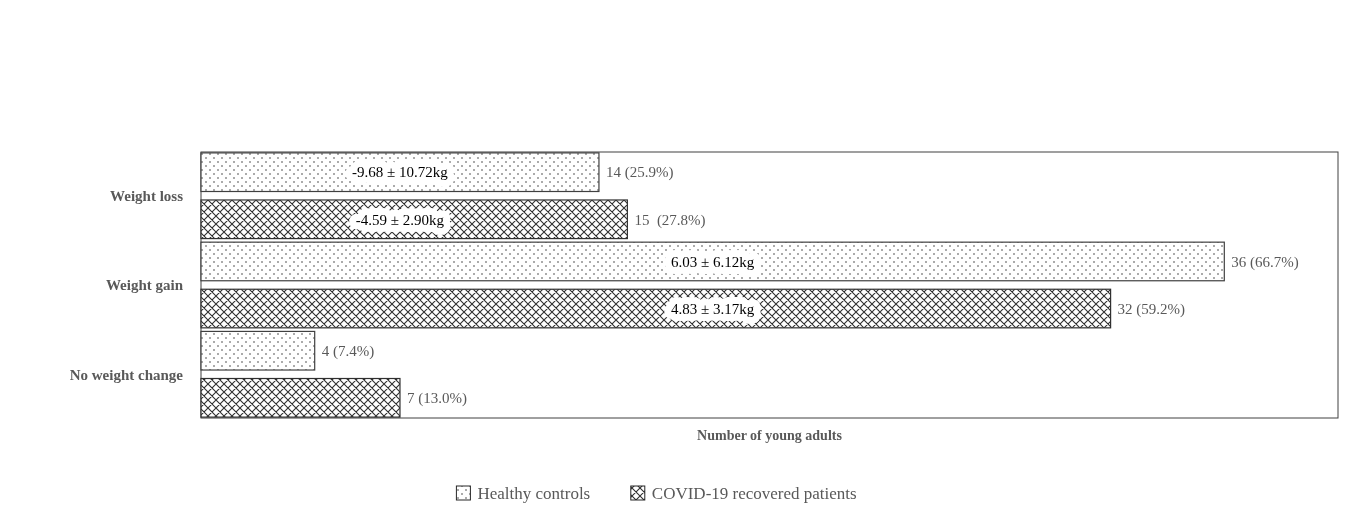 Image resolution: width=1354 pixels, height=522 pixels. What do you see at coordinates (1151, 309) in the screenshot?
I see `data-label: 32 (59.2%)` at bounding box center [1151, 309].